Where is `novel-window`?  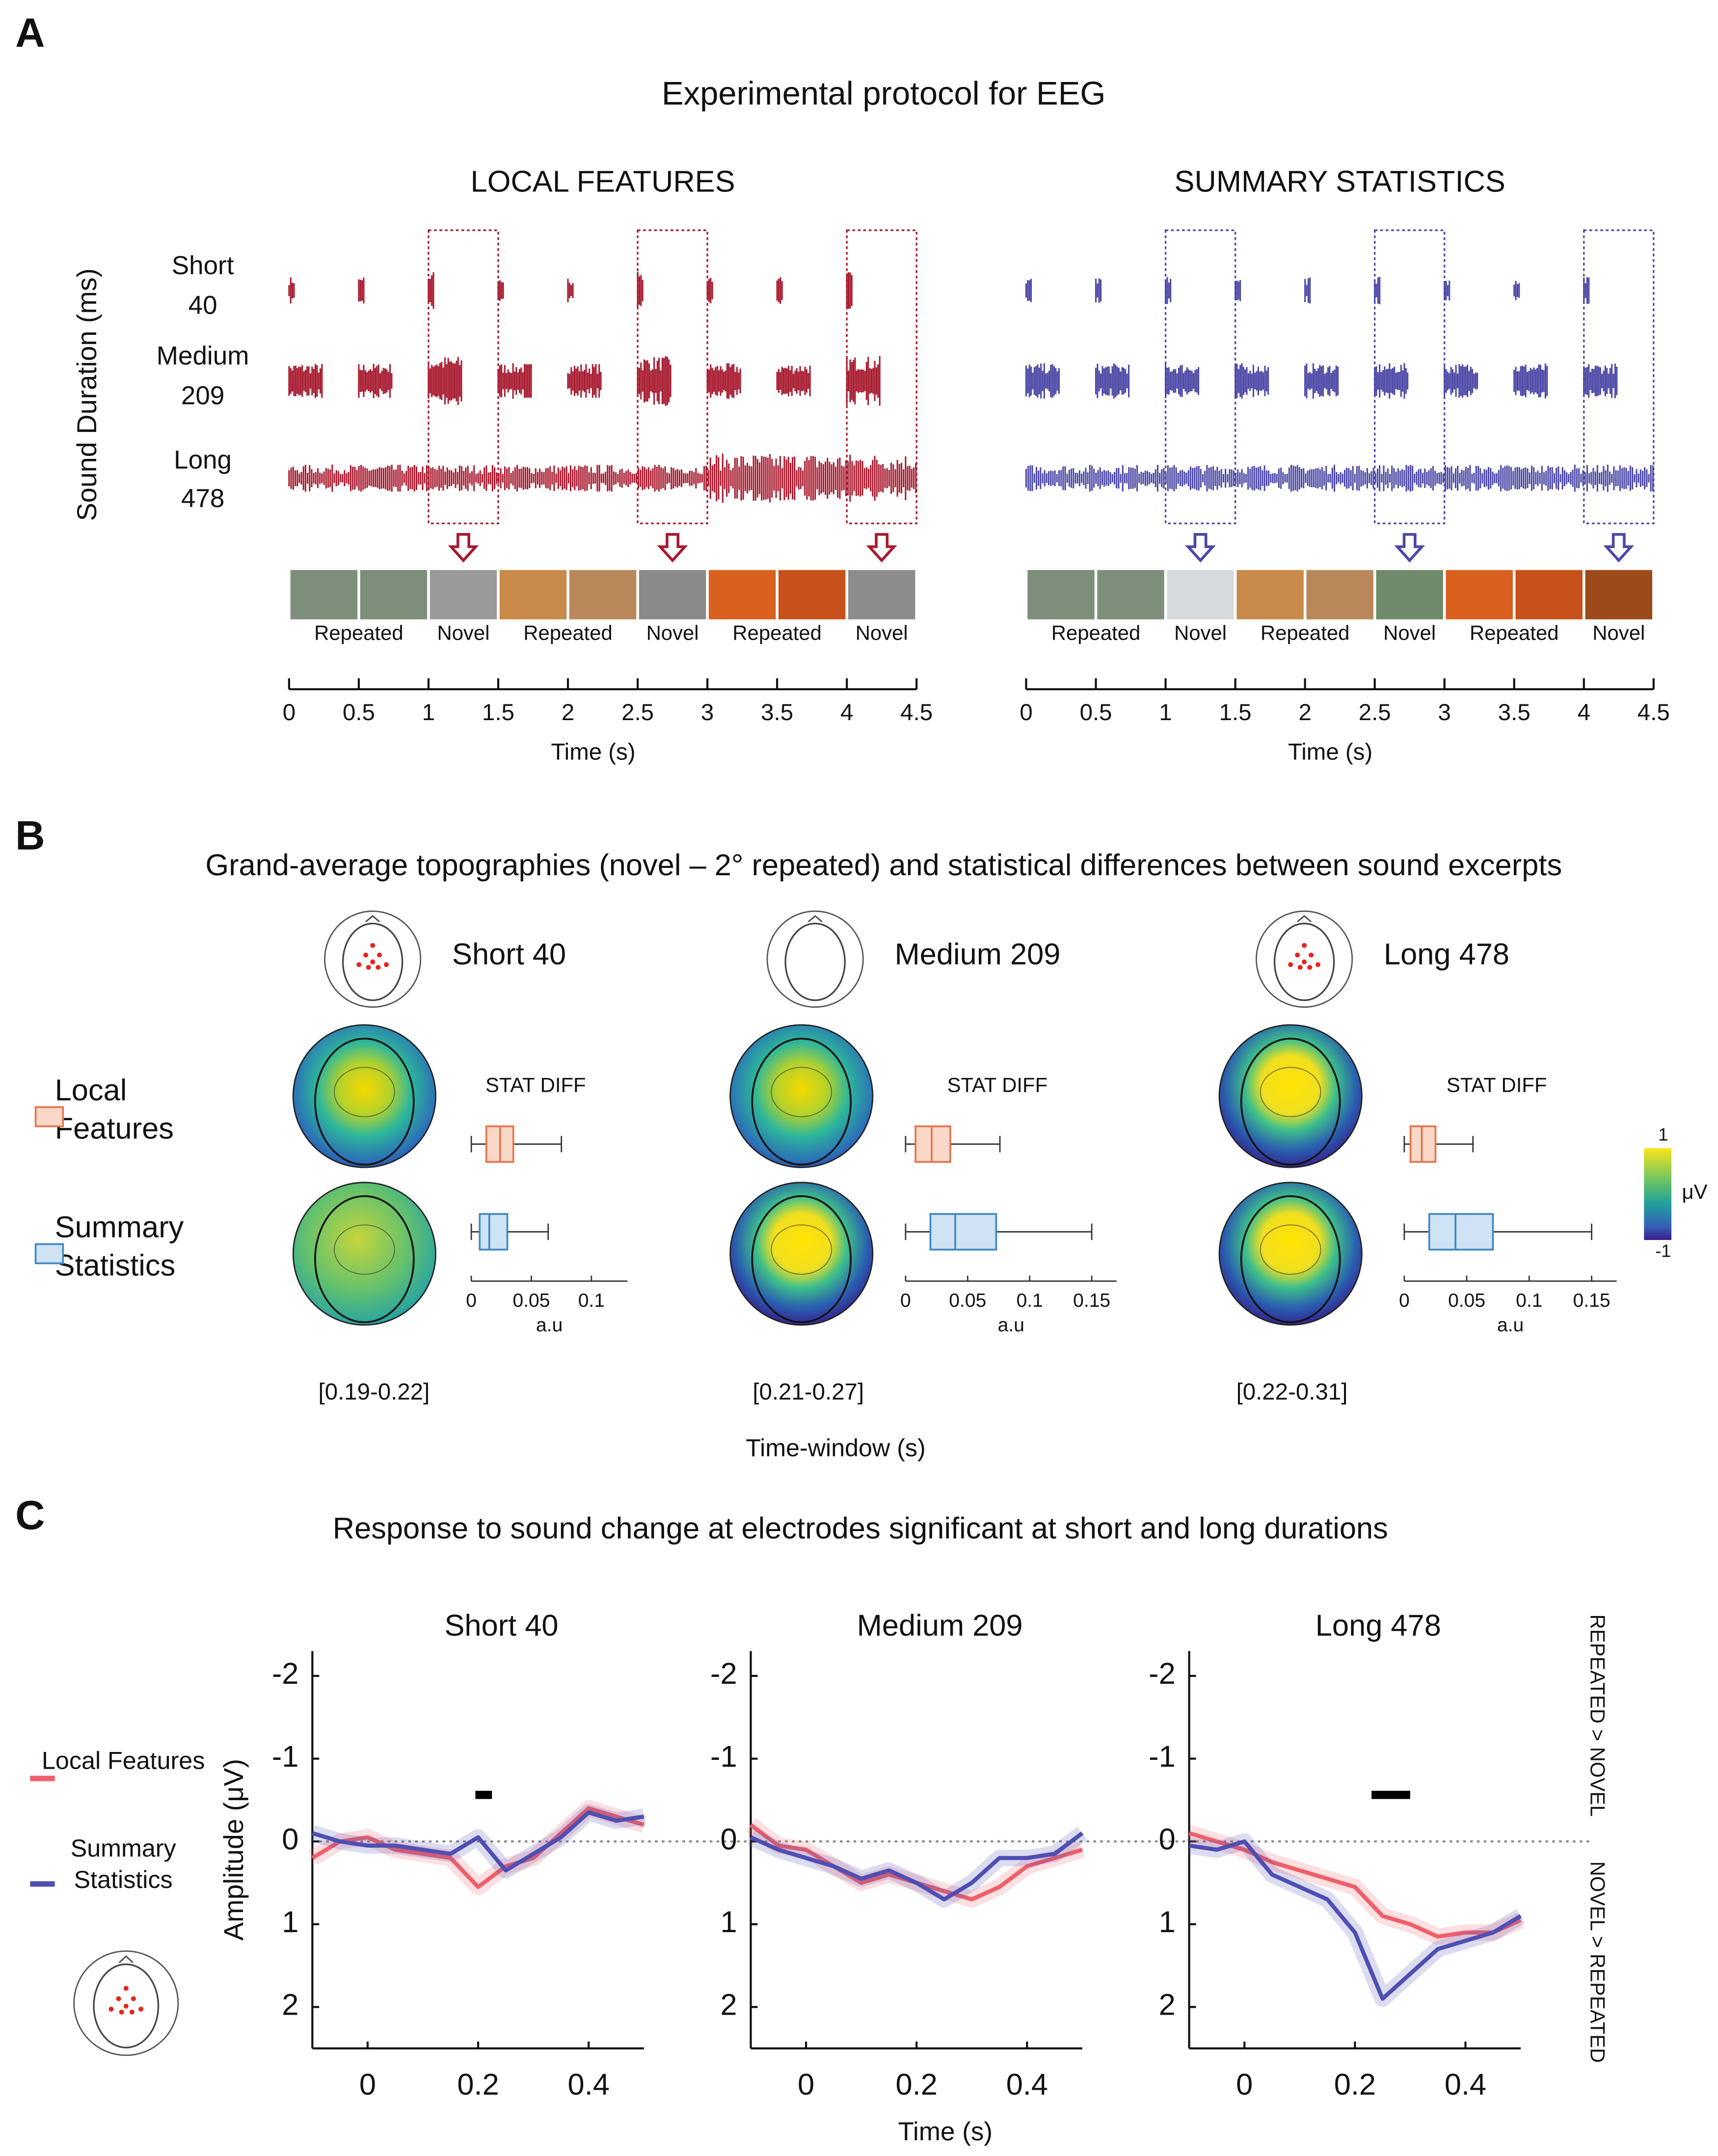 novel-window is located at coordinates (882, 377).